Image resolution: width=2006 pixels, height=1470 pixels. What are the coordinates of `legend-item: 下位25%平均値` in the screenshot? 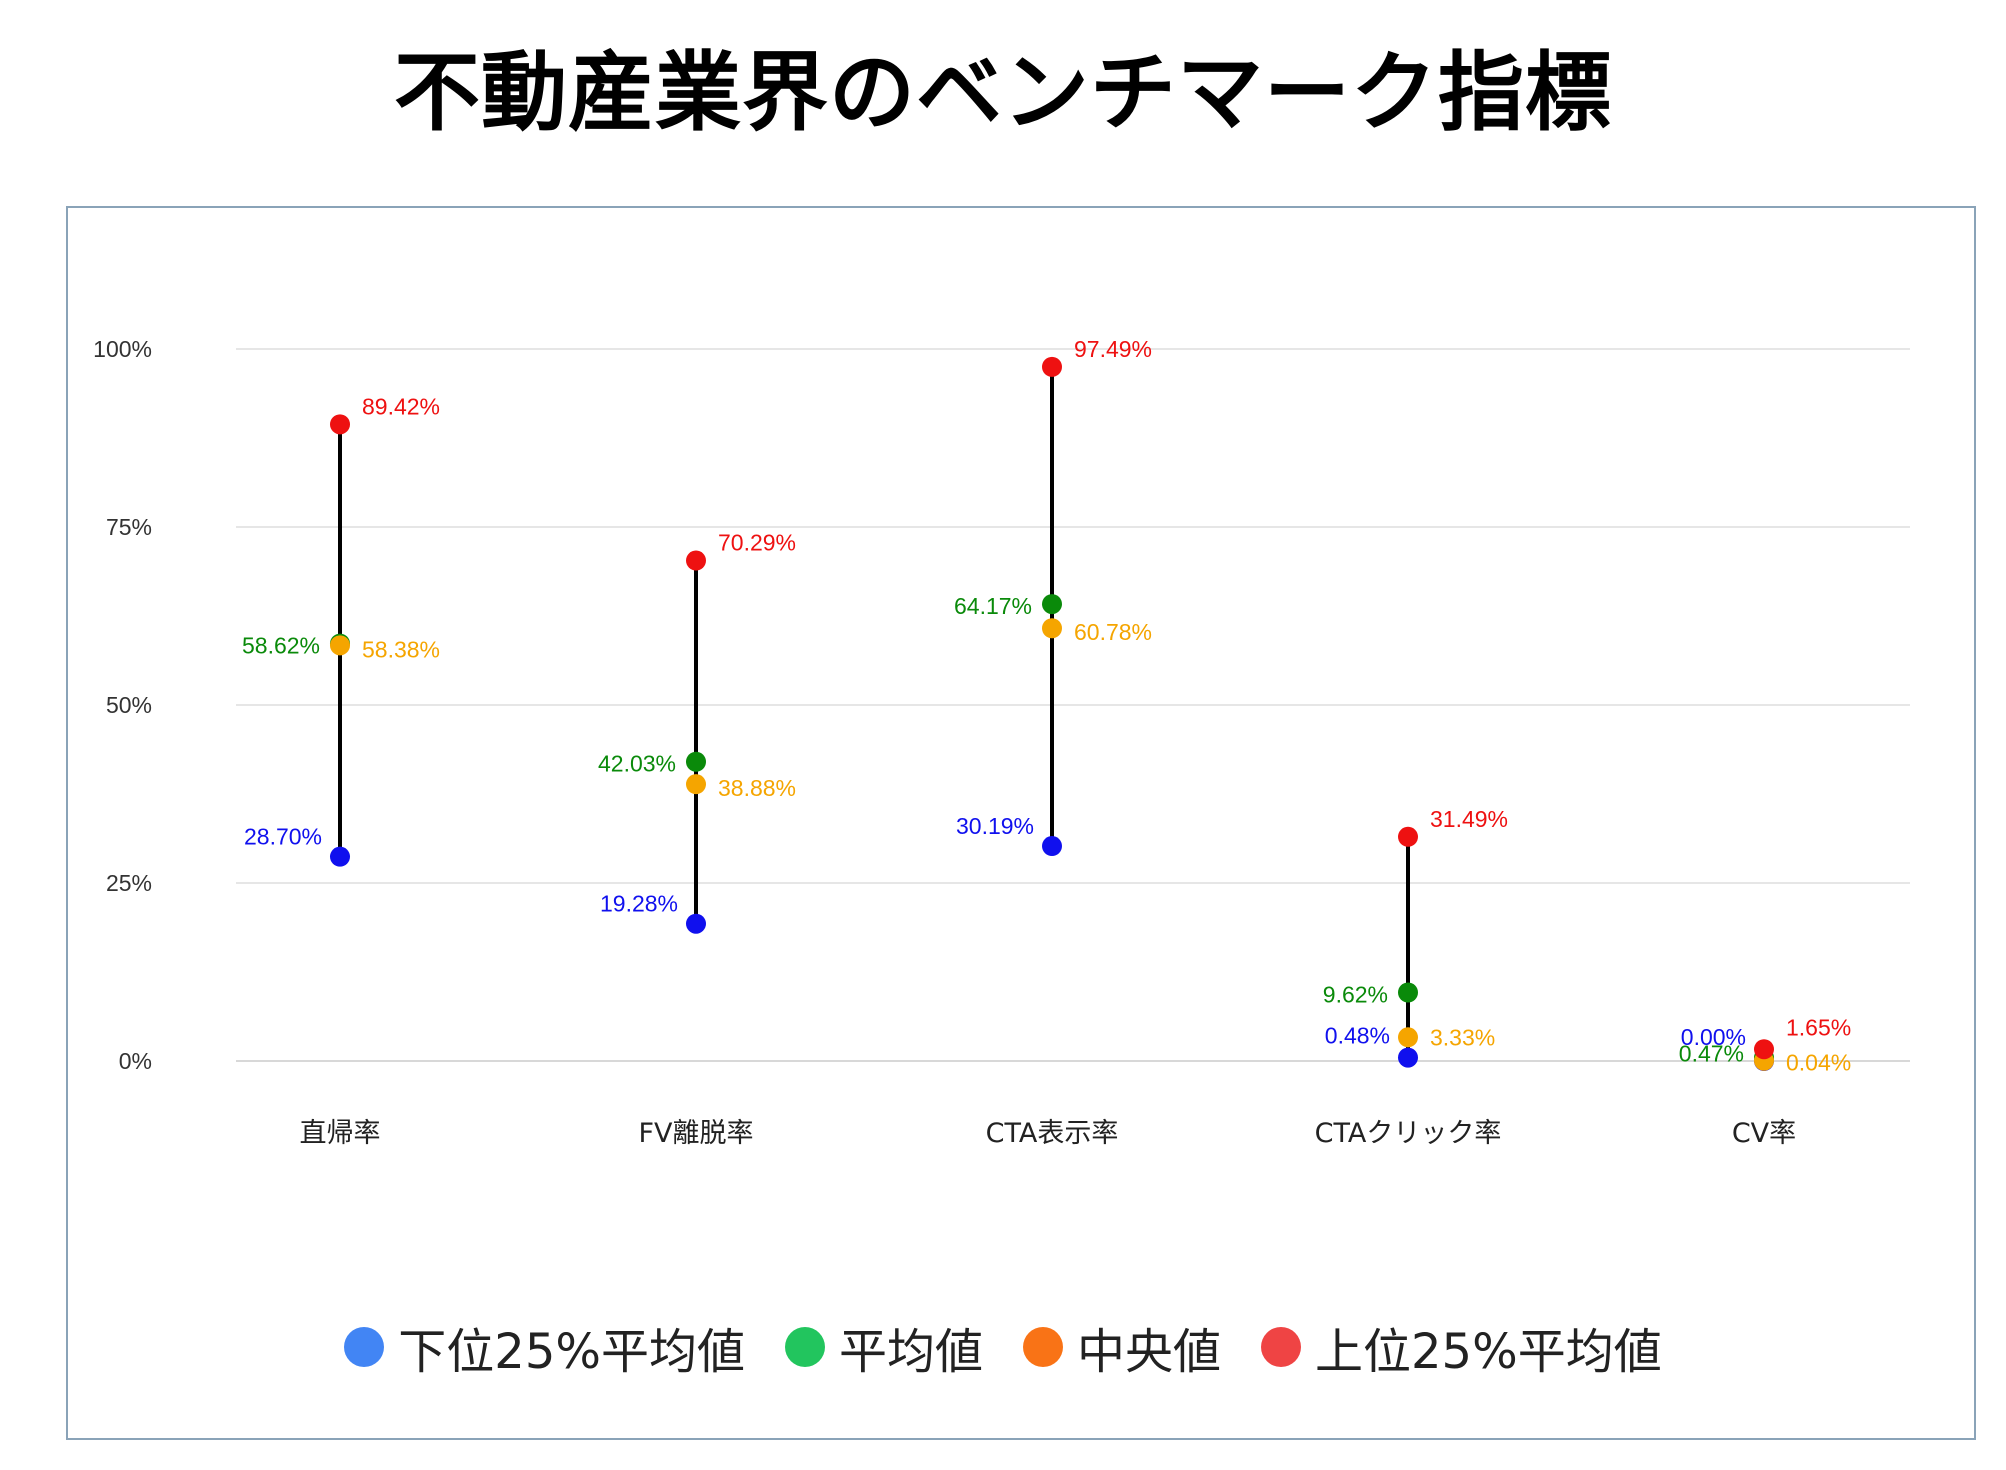 It's located at (544, 1347).